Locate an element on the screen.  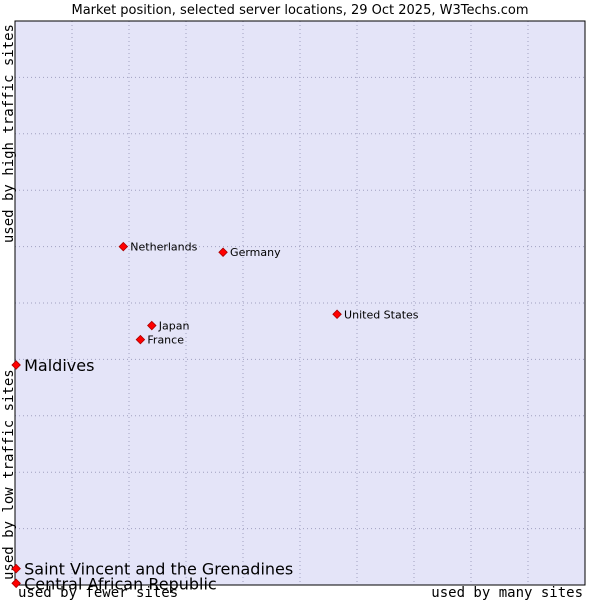
data-point-label: Germany is located at coordinates (255, 252).